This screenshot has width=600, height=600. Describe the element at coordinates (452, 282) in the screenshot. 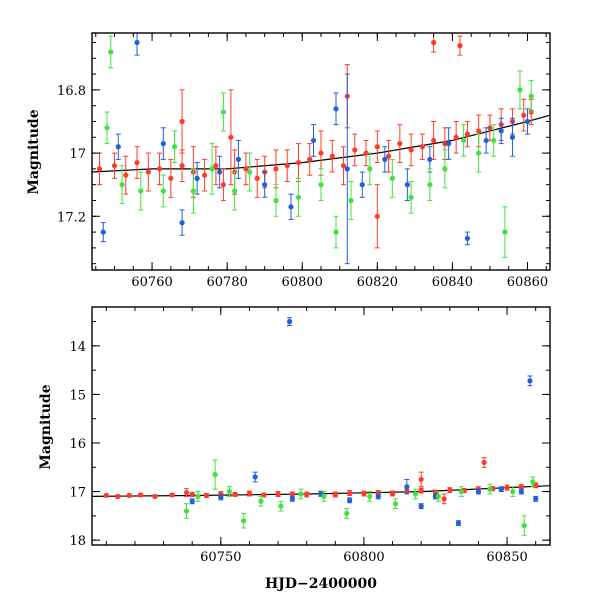

I see `x-tick-label: 60840` at that location.